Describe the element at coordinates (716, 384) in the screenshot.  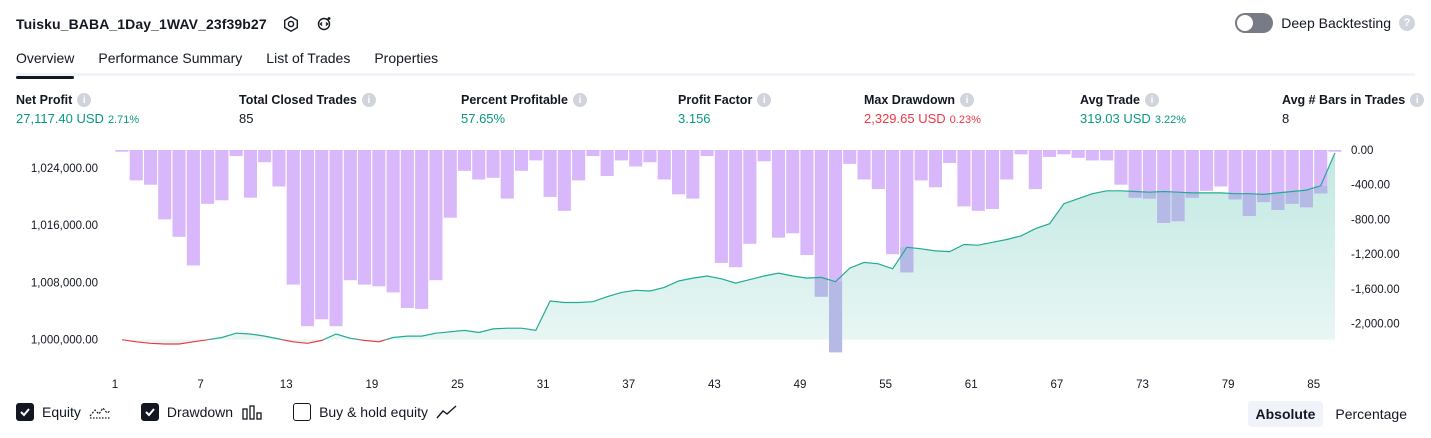
I see `x-axis: 1 7 13 19 25 31 37 43 49 55 61 67 73 79 85` at that location.